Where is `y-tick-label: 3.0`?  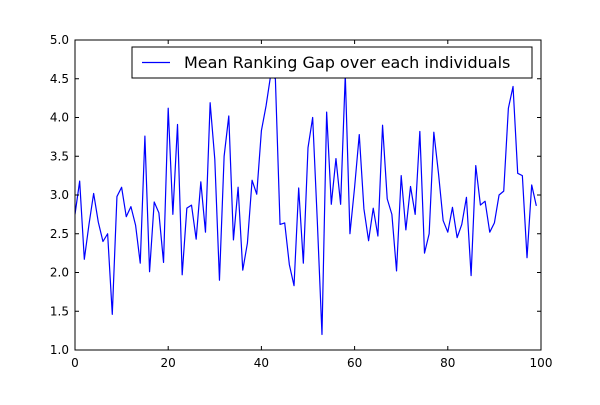
y-tick-label: 3.0 is located at coordinates (59, 195).